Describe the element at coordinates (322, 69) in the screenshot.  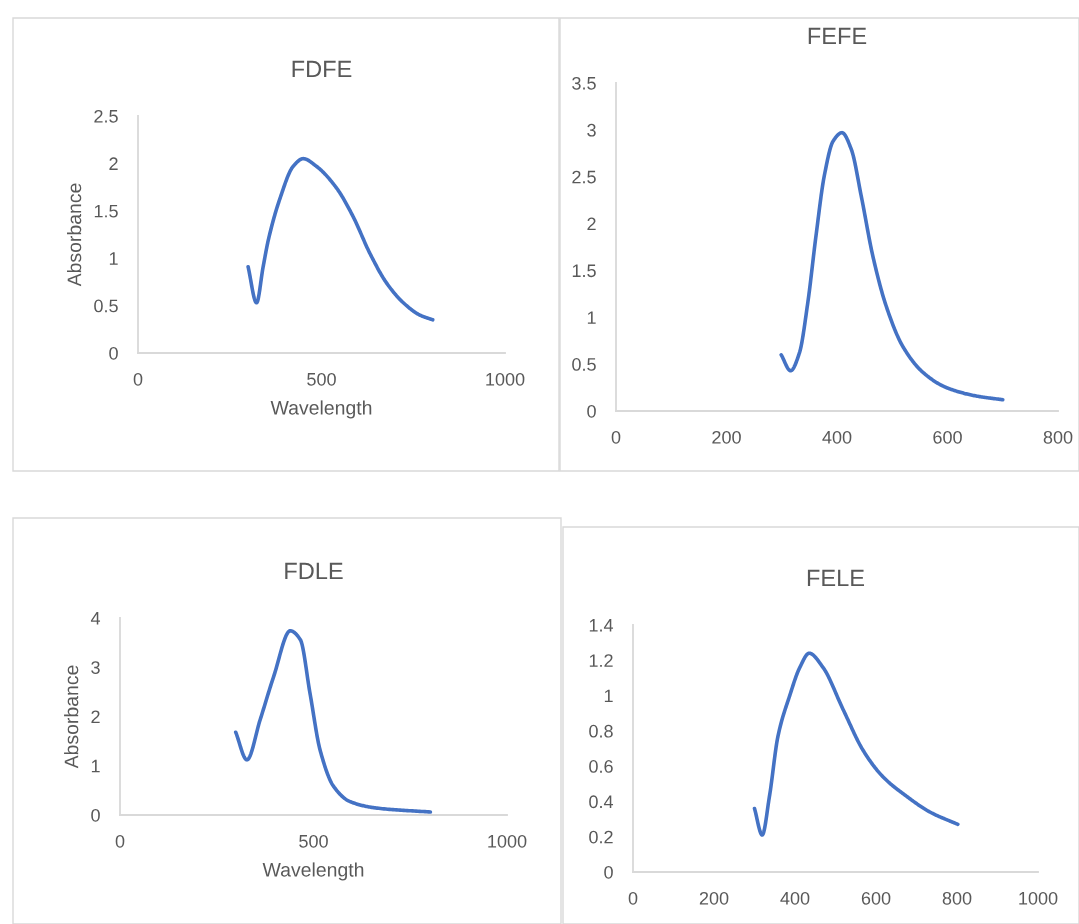
I see `chart-title: FDFE` at that location.